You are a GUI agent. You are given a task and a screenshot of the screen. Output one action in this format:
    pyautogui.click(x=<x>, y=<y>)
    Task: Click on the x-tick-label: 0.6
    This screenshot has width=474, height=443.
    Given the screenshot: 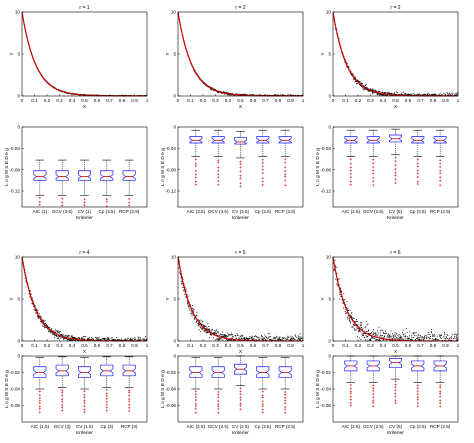 What is the action you would take?
    pyautogui.click(x=408, y=100)
    